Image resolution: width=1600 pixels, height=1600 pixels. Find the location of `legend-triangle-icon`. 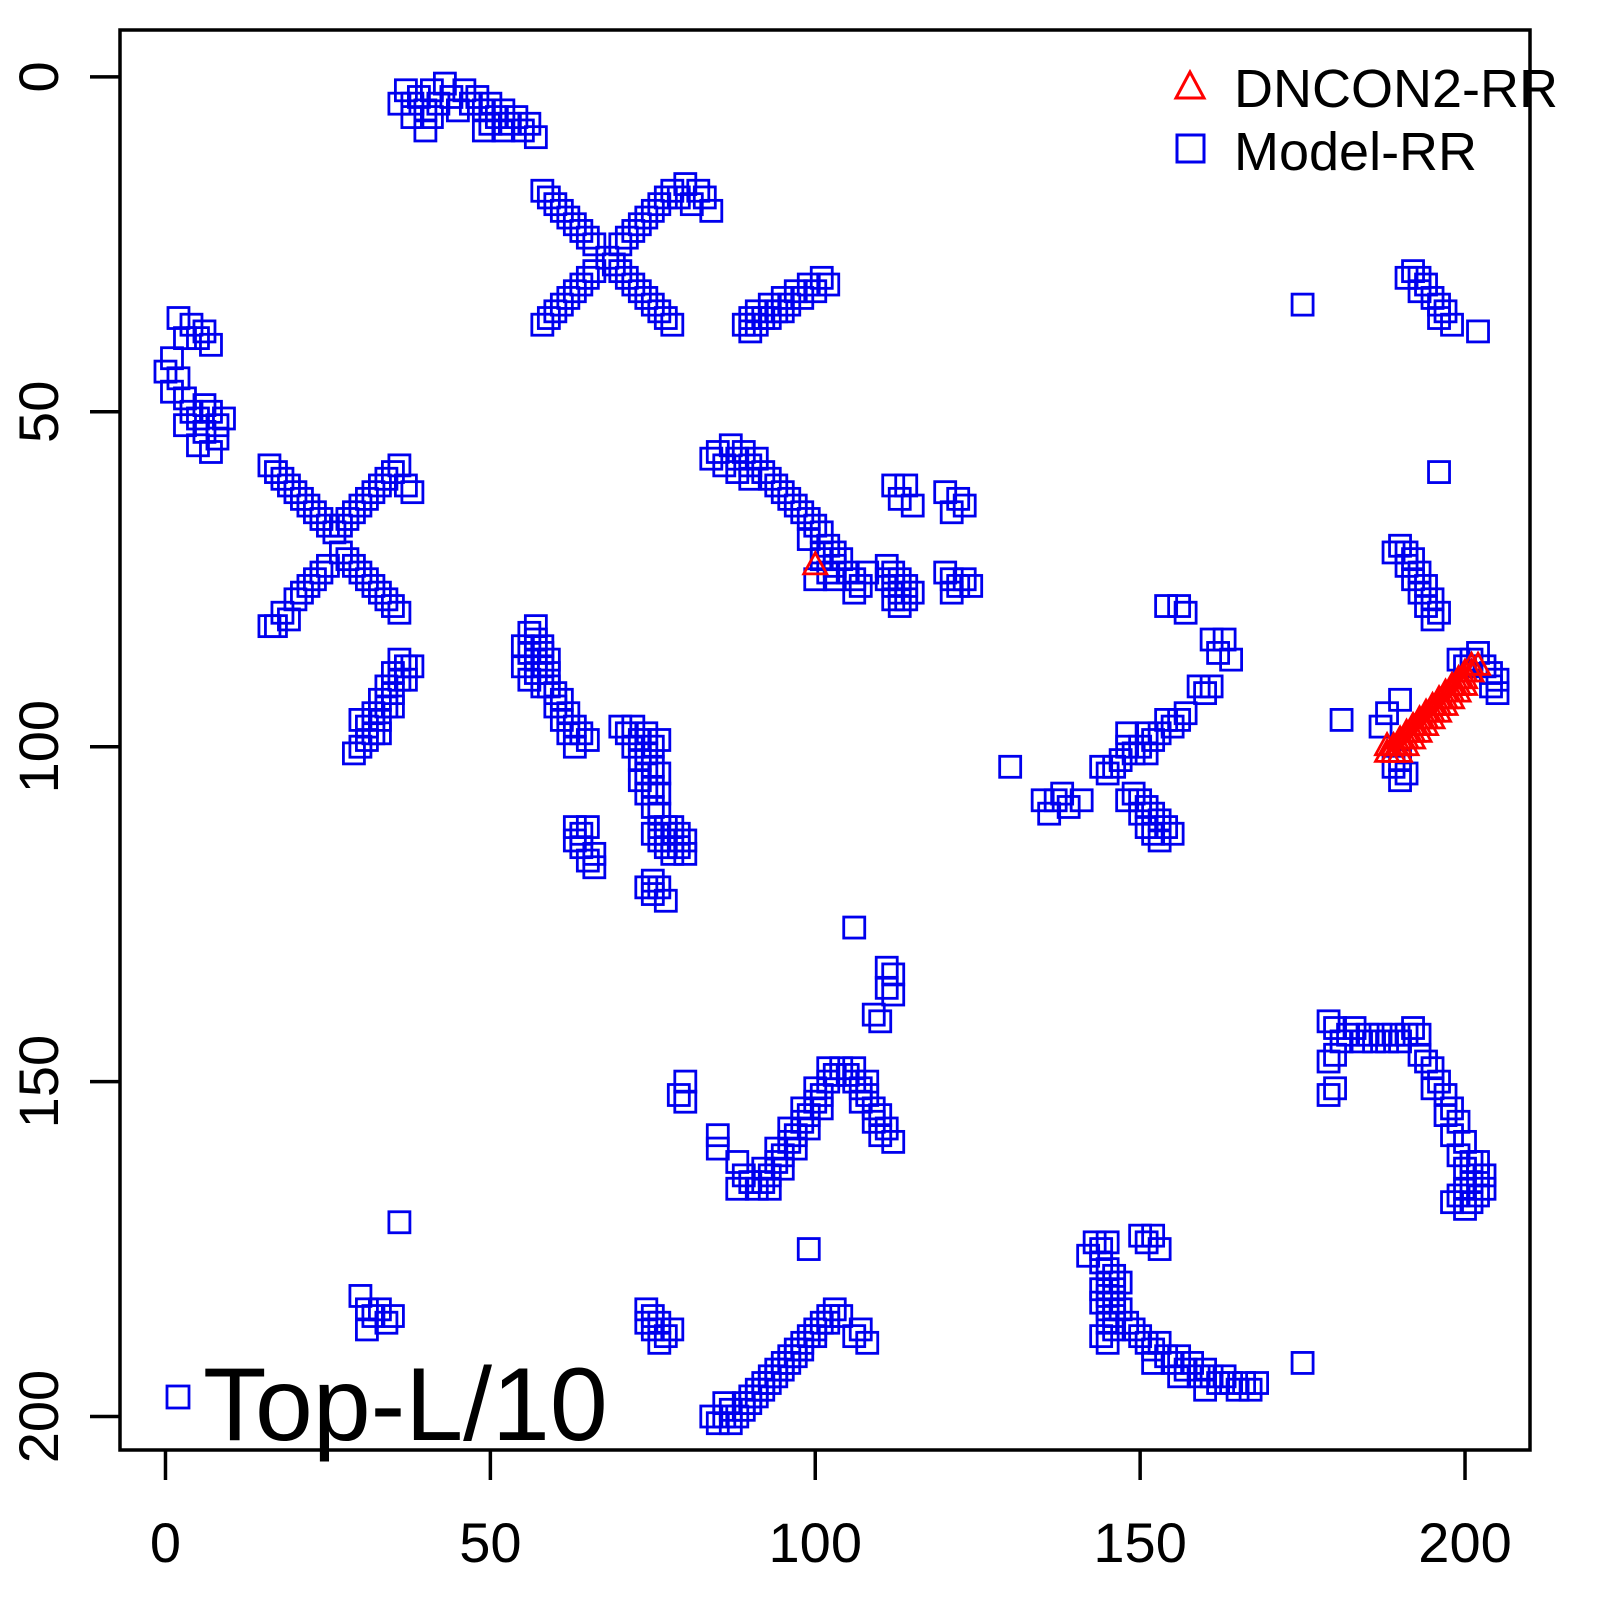

legend-triangle-icon is located at coordinates (1190, 84).